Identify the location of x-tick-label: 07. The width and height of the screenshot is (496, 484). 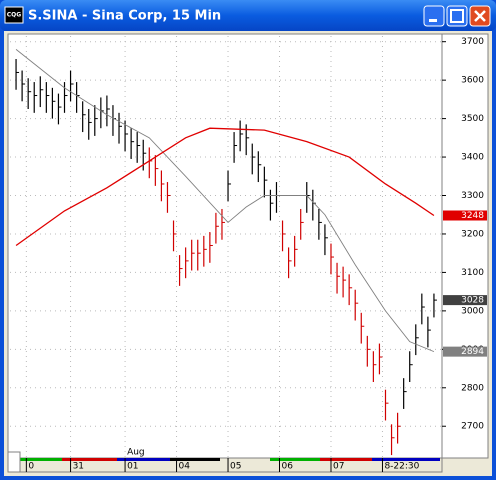
(338, 467).